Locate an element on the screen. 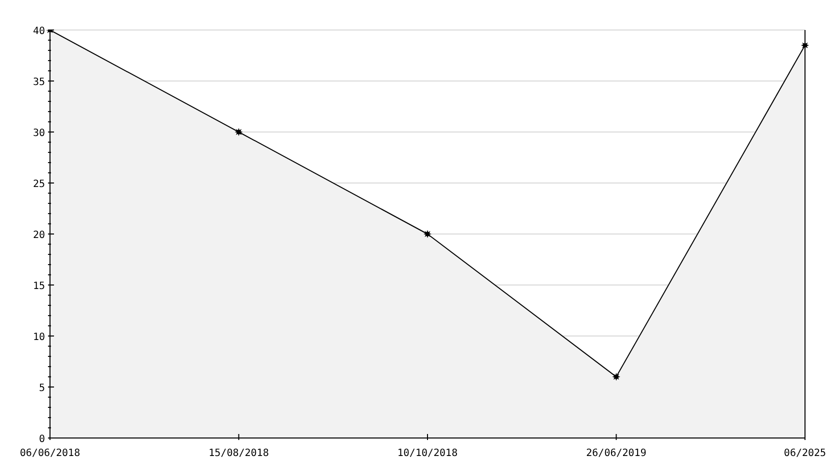 This screenshot has width=834, height=468. y-tick-label: 35 is located at coordinates (38, 82).